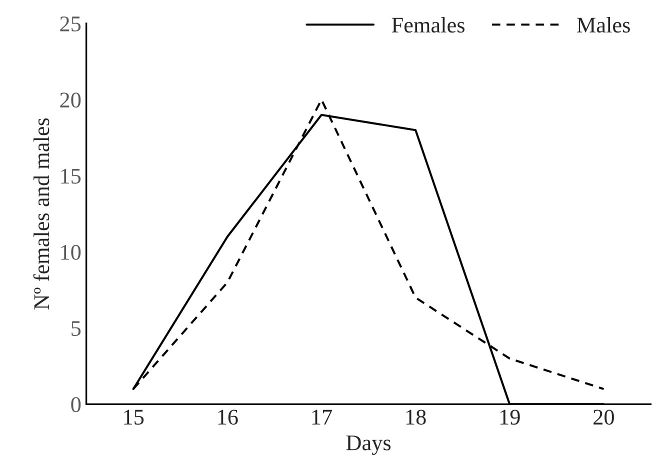 This screenshot has width=664, height=470. Describe the element at coordinates (76, 404) in the screenshot. I see `y-tick-label: 0` at that location.